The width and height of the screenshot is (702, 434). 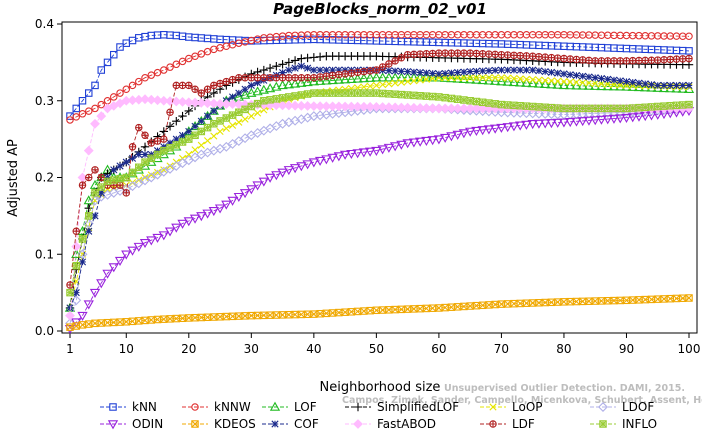 What do you see at coordinates (305, 407) in the screenshot?
I see `legend-label-lof: LOF` at bounding box center [305, 407].